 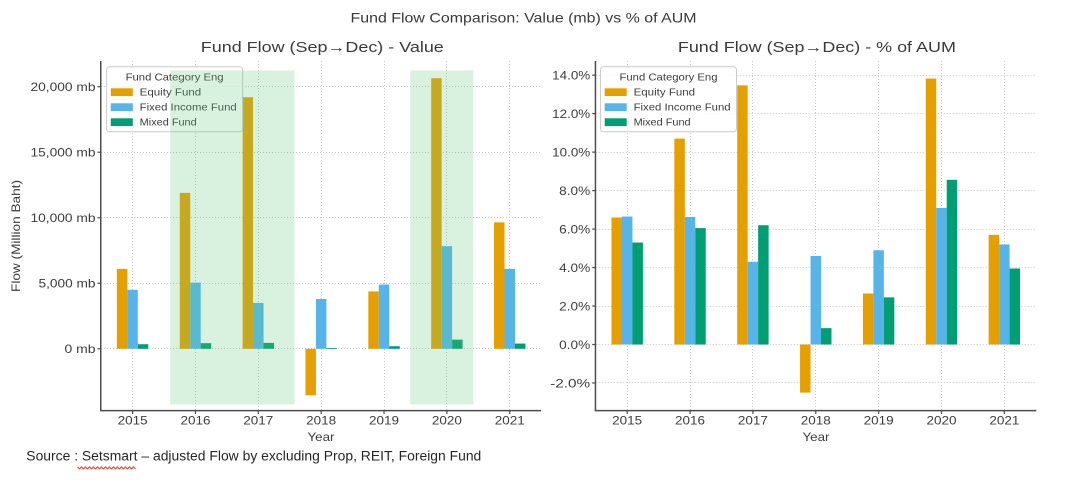 I want to click on svg-text: 0.0%, so click(x=574, y=345).